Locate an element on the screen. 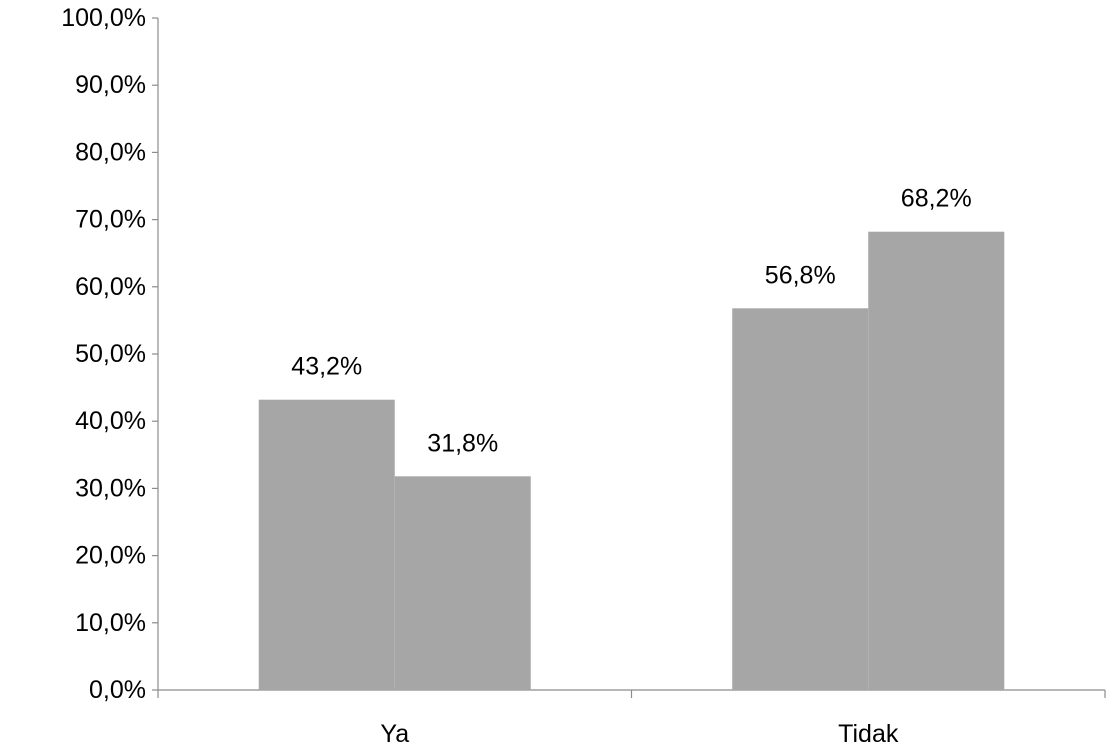 The image size is (1113, 753). data-label: 68,2% is located at coordinates (936, 199).